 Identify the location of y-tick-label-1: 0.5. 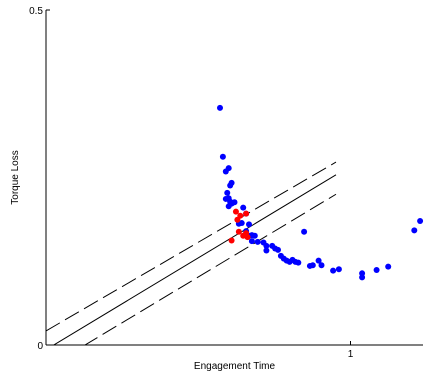
(36, 11).